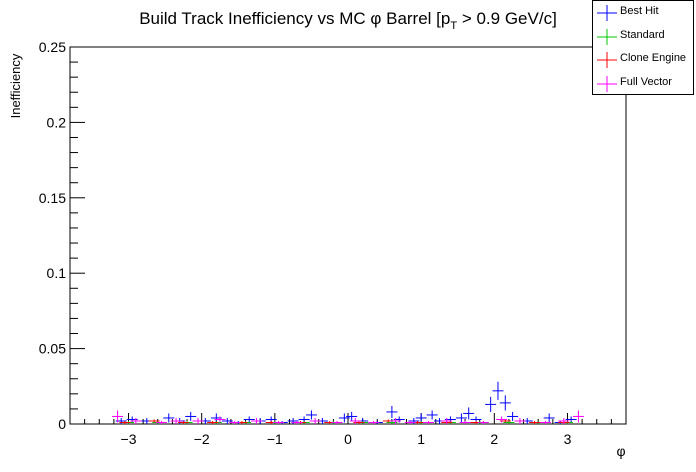 The image size is (696, 472). I want to click on legend-marker-best-hit, so click(607, 13).